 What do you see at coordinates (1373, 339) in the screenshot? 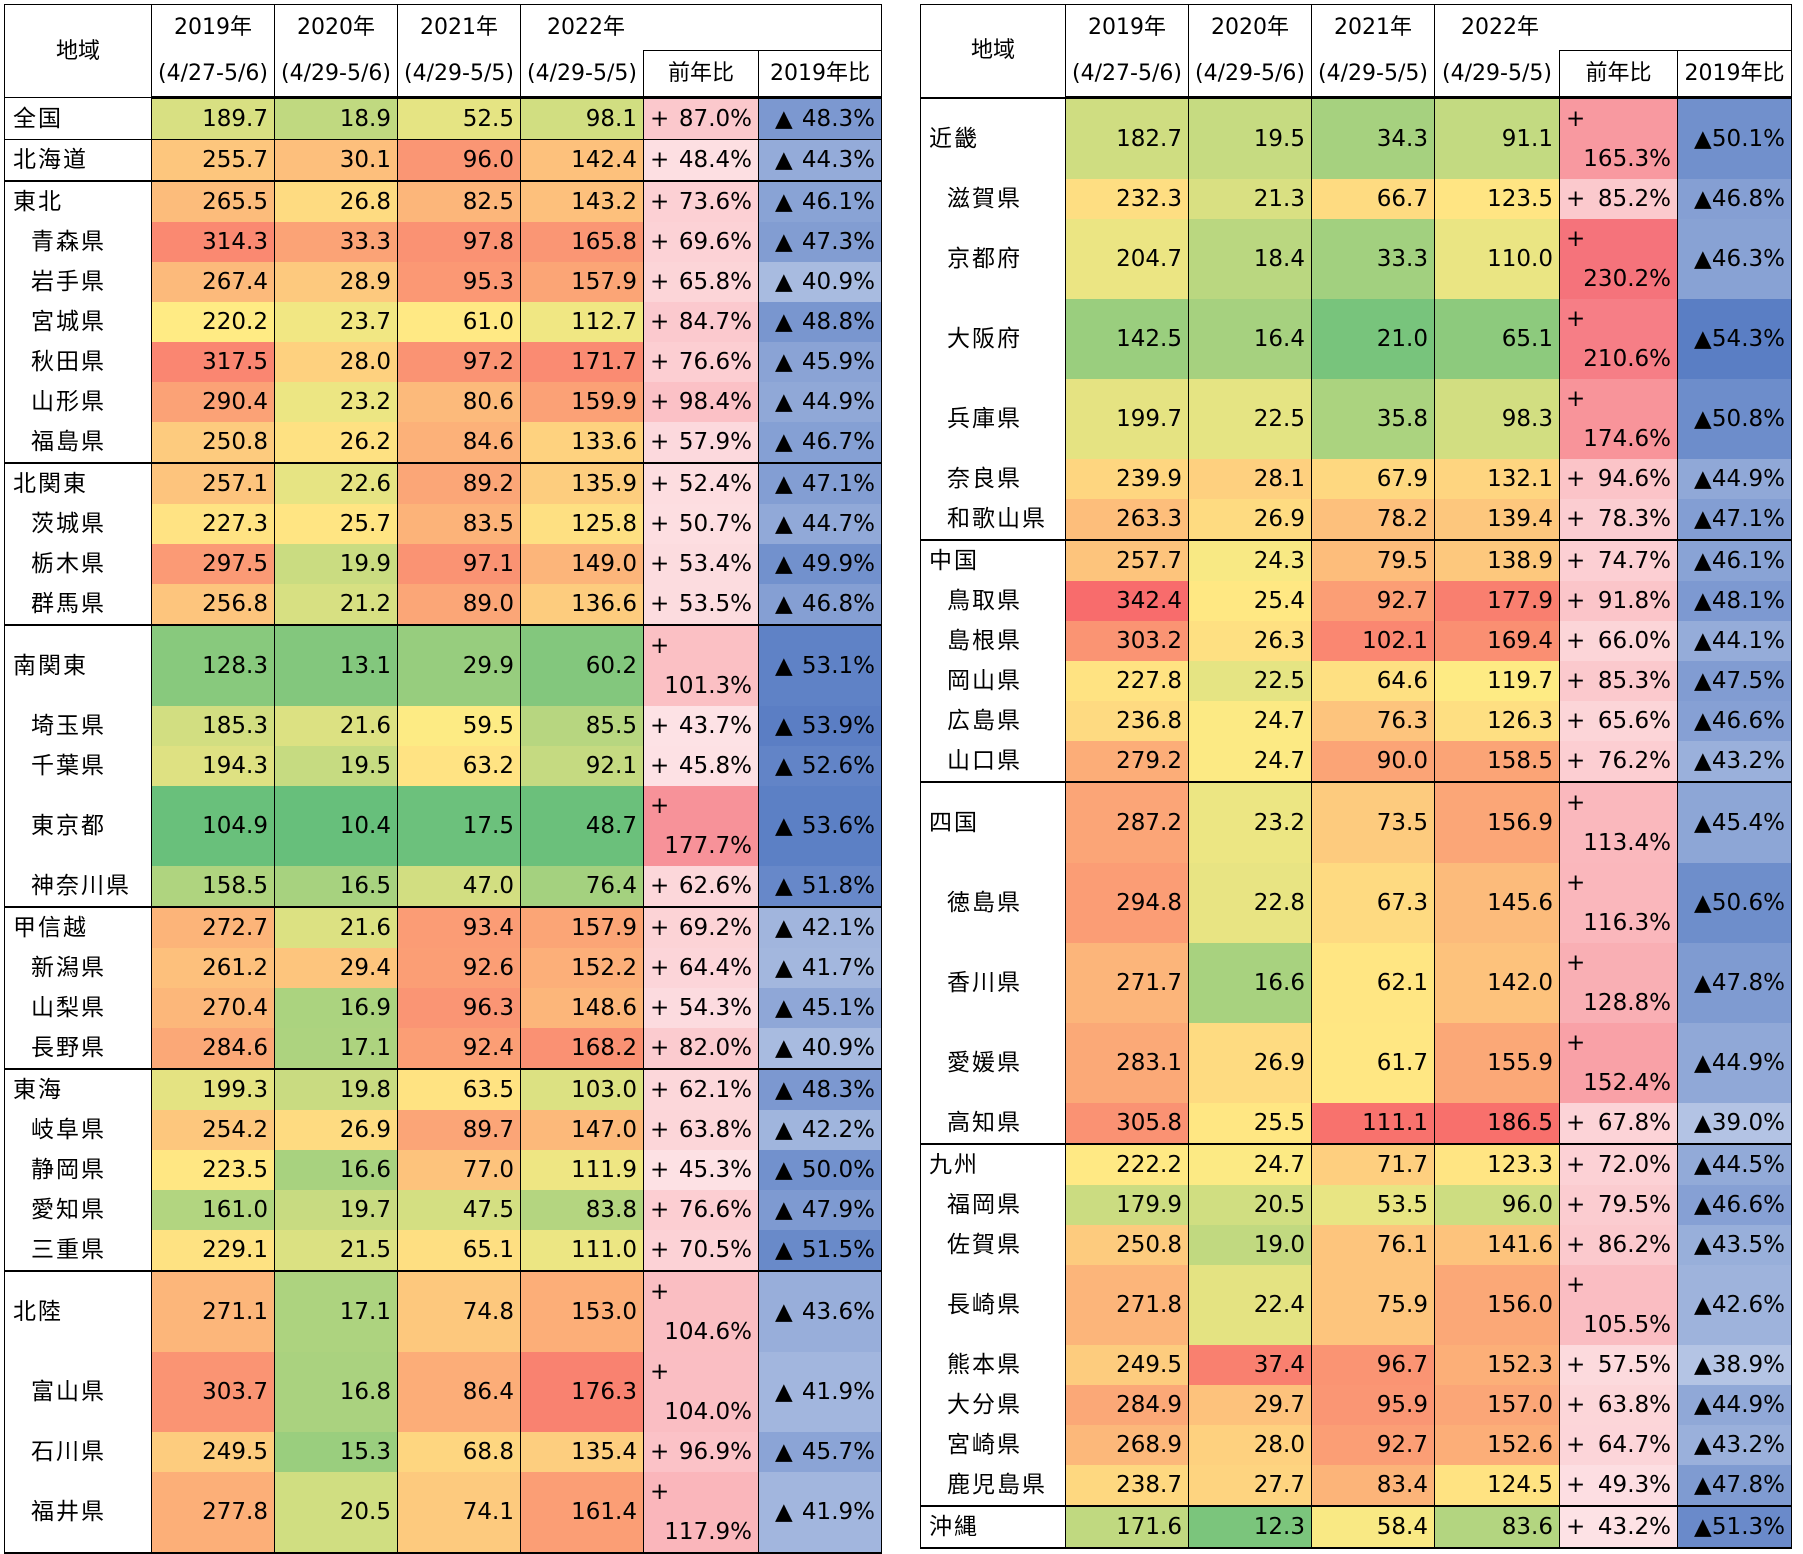
I see `value-2021: 21.0` at bounding box center [1373, 339].